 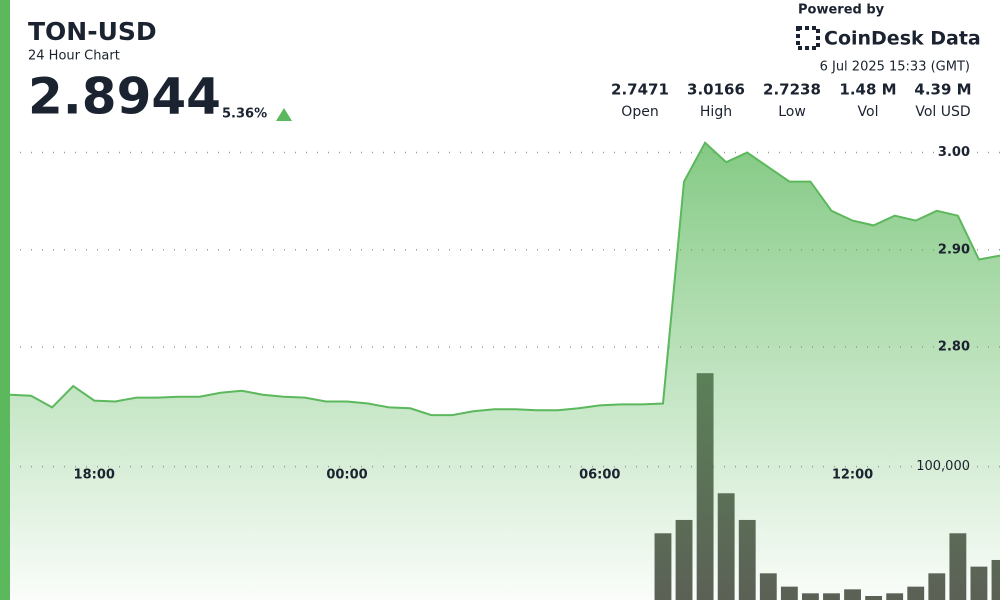 What do you see at coordinates (92, 31) in the screenshot?
I see `chart-title: TON-USD` at bounding box center [92, 31].